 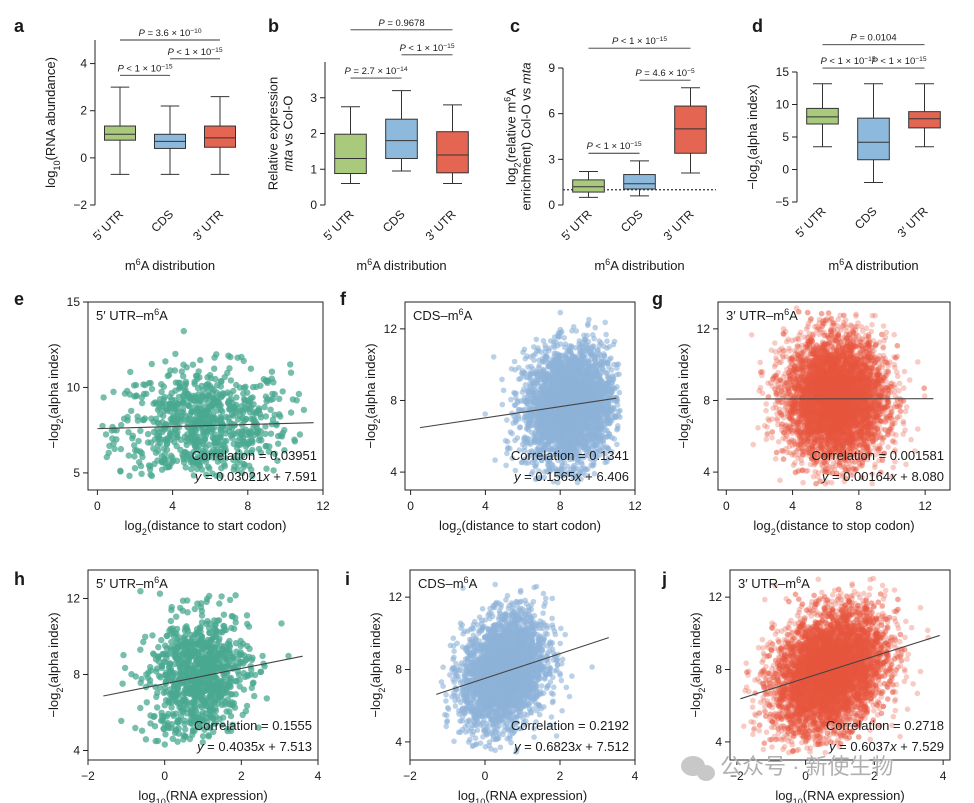 What do you see at coordinates (393, 400) in the screenshot?
I see `y-tick-label: 8` at bounding box center [393, 400].